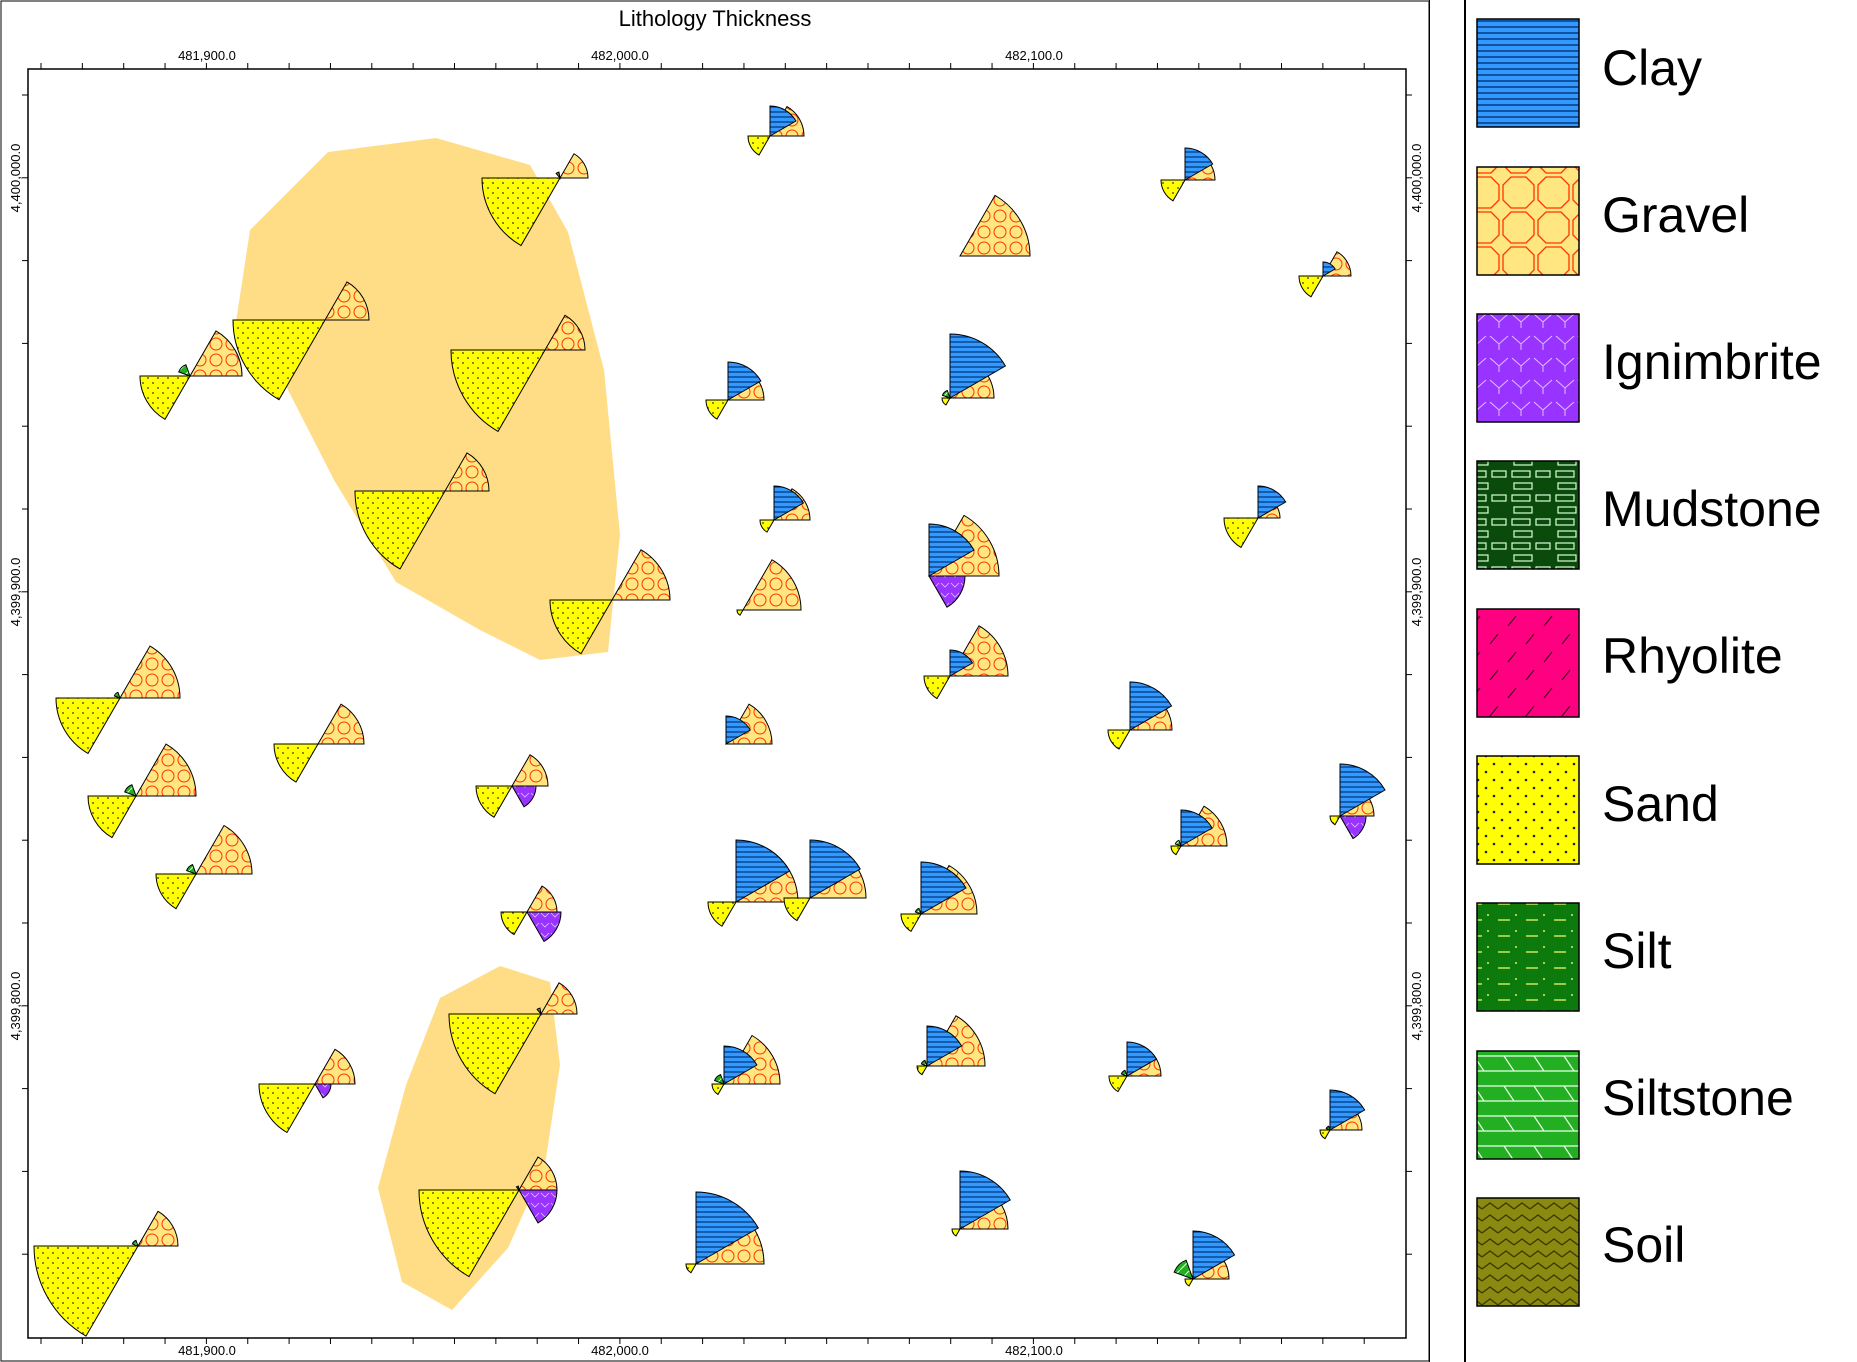  I want to click on legend-item-sand: Sand, so click(1597, 810).